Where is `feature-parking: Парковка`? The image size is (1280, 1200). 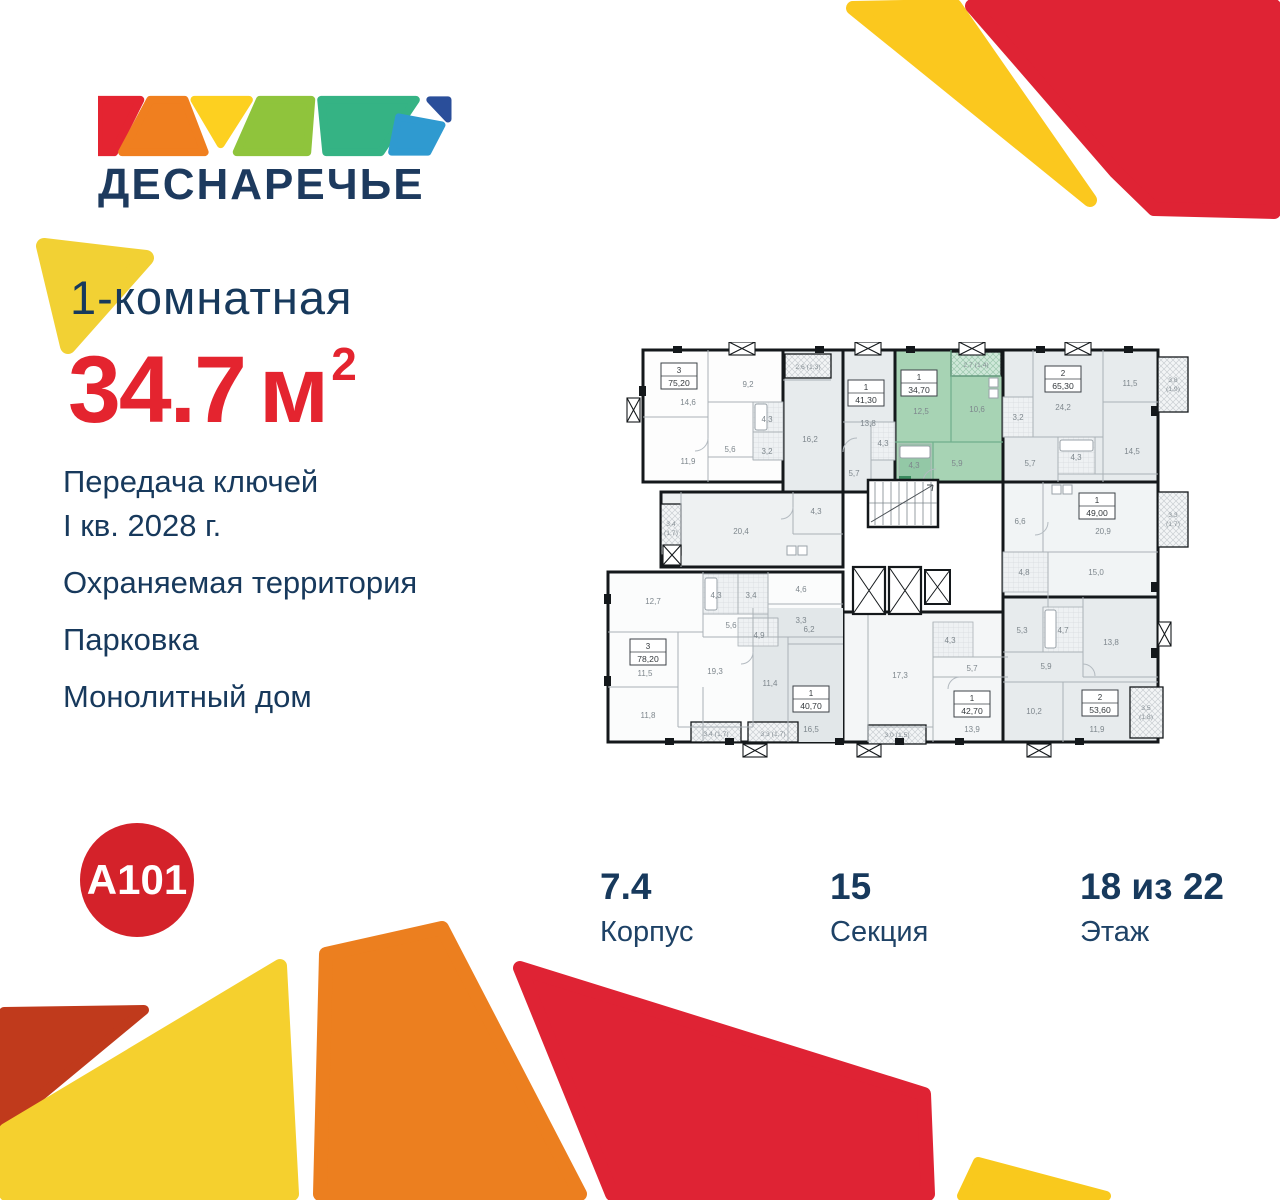
feature-parking: Парковка is located at coordinates (131, 639).